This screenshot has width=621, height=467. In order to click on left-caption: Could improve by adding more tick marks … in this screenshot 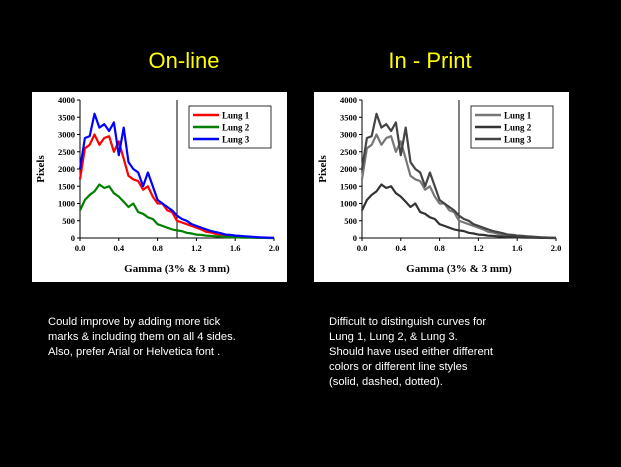, I will do `click(142, 337)`.